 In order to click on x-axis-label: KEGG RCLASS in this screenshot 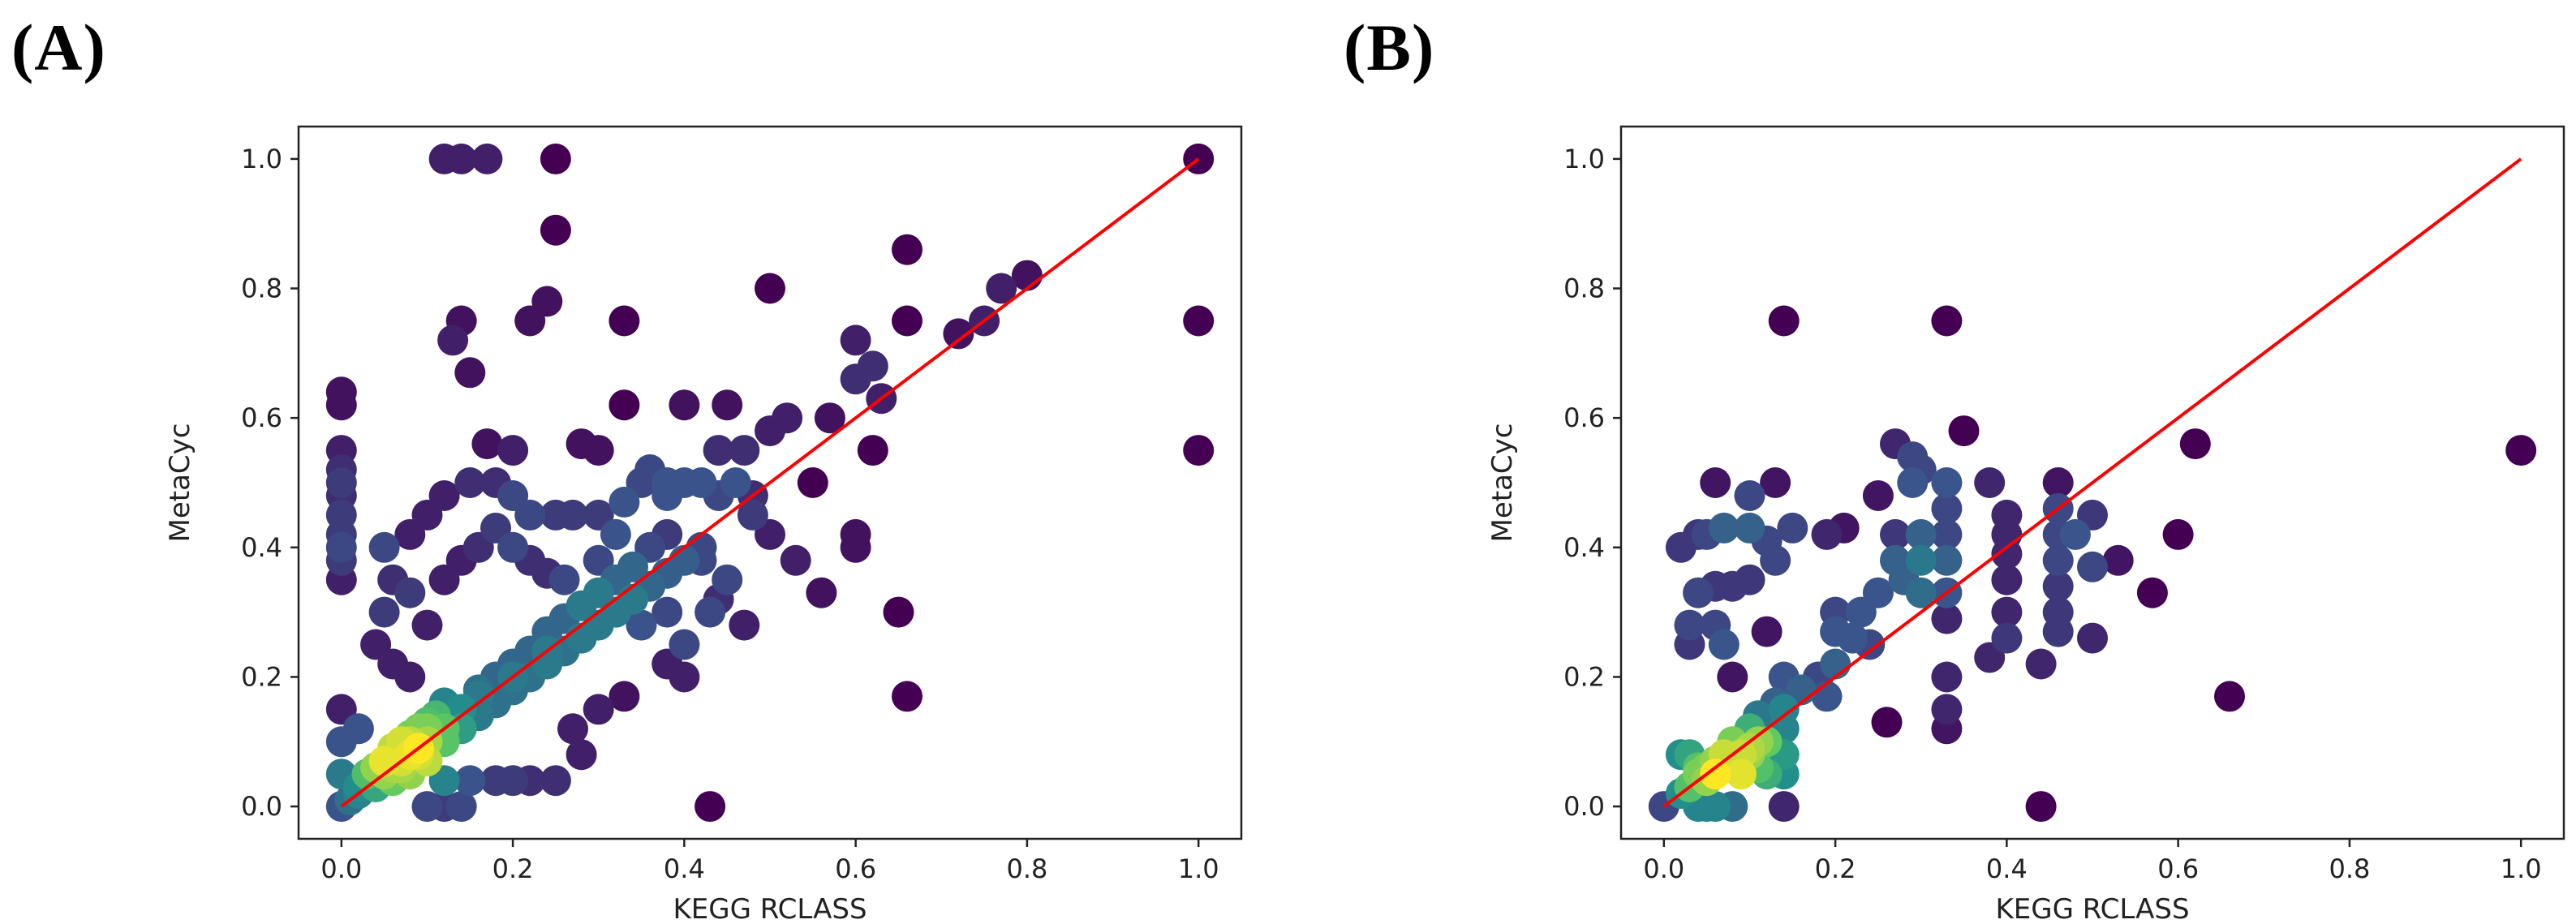, I will do `click(770, 908)`.